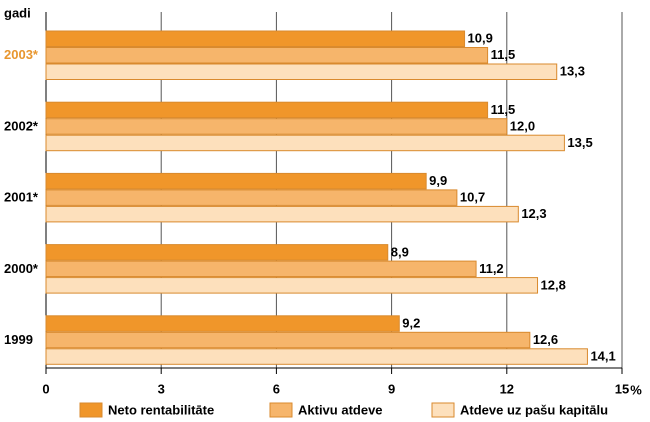 This screenshot has height=422, width=650. I want to click on x-tick-label: 3, so click(161, 388).